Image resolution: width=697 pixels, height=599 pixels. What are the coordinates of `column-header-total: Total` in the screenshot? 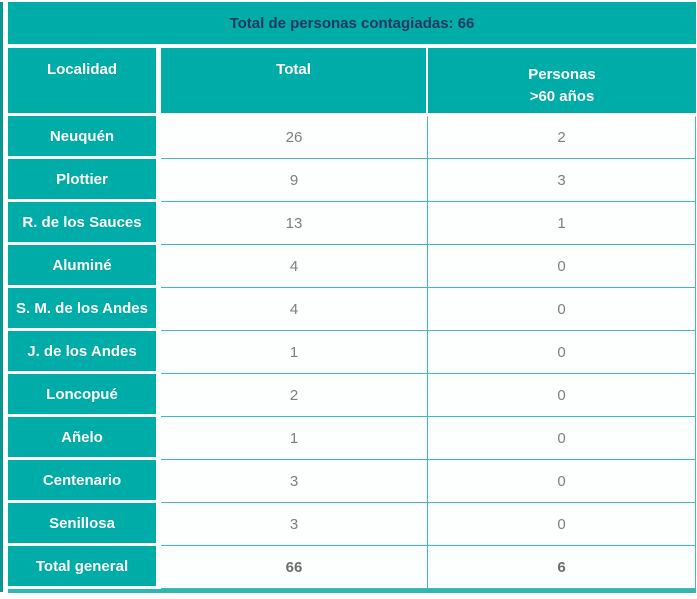 It's located at (294, 80).